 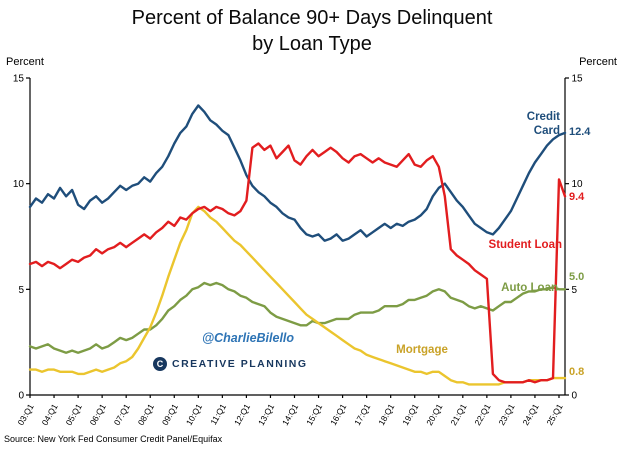 What do you see at coordinates (98, 414) in the screenshot?
I see `svg-text: 06:Q1` at bounding box center [98, 414].